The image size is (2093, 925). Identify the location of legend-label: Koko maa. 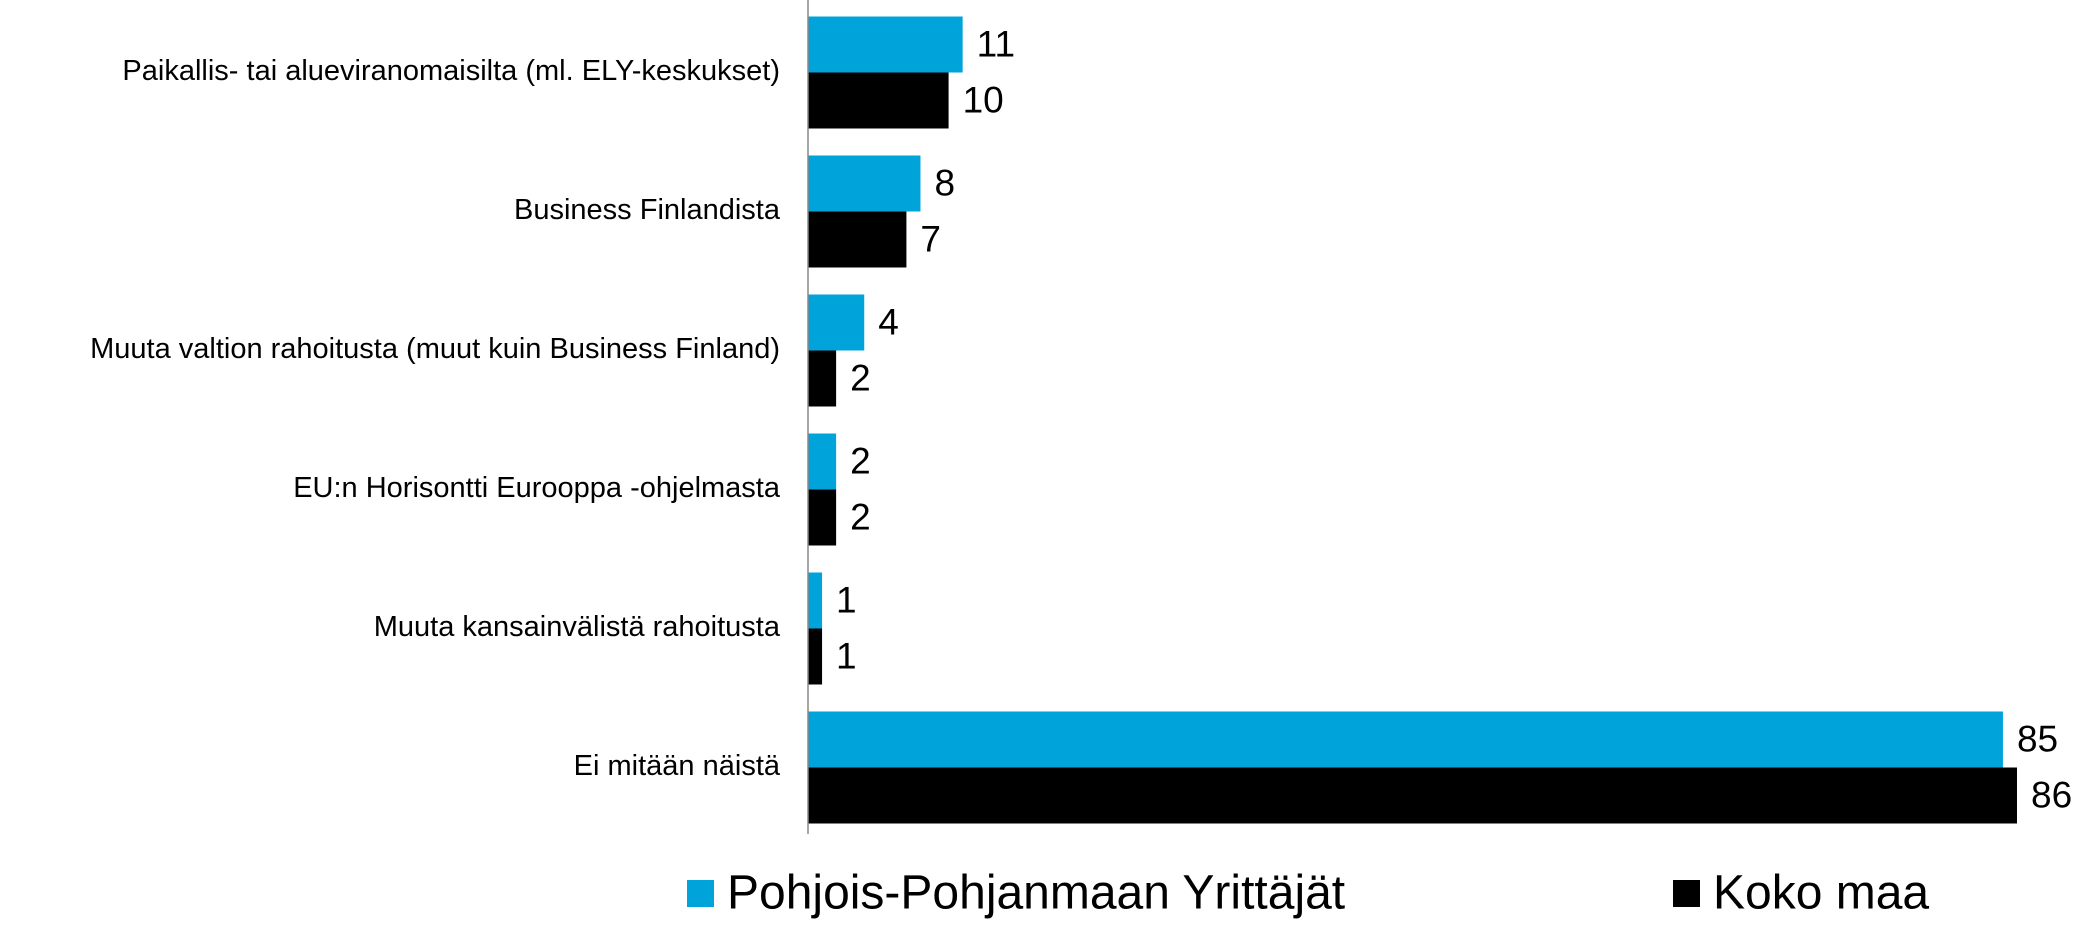
(1821, 893).